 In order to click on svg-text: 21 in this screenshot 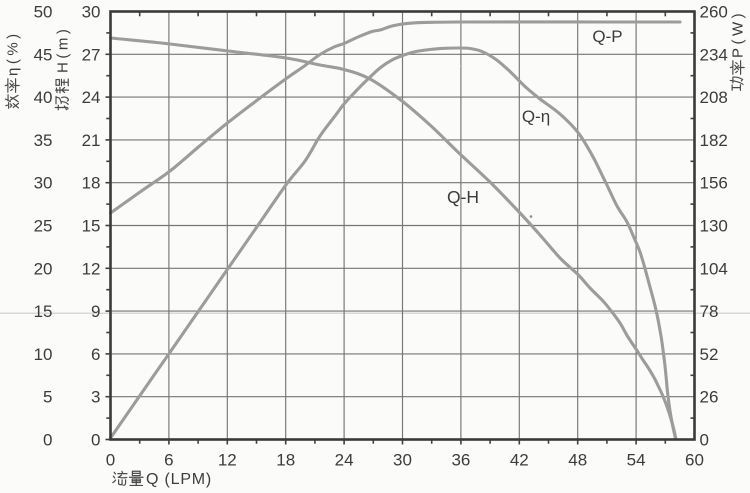, I will do `click(91, 140)`.